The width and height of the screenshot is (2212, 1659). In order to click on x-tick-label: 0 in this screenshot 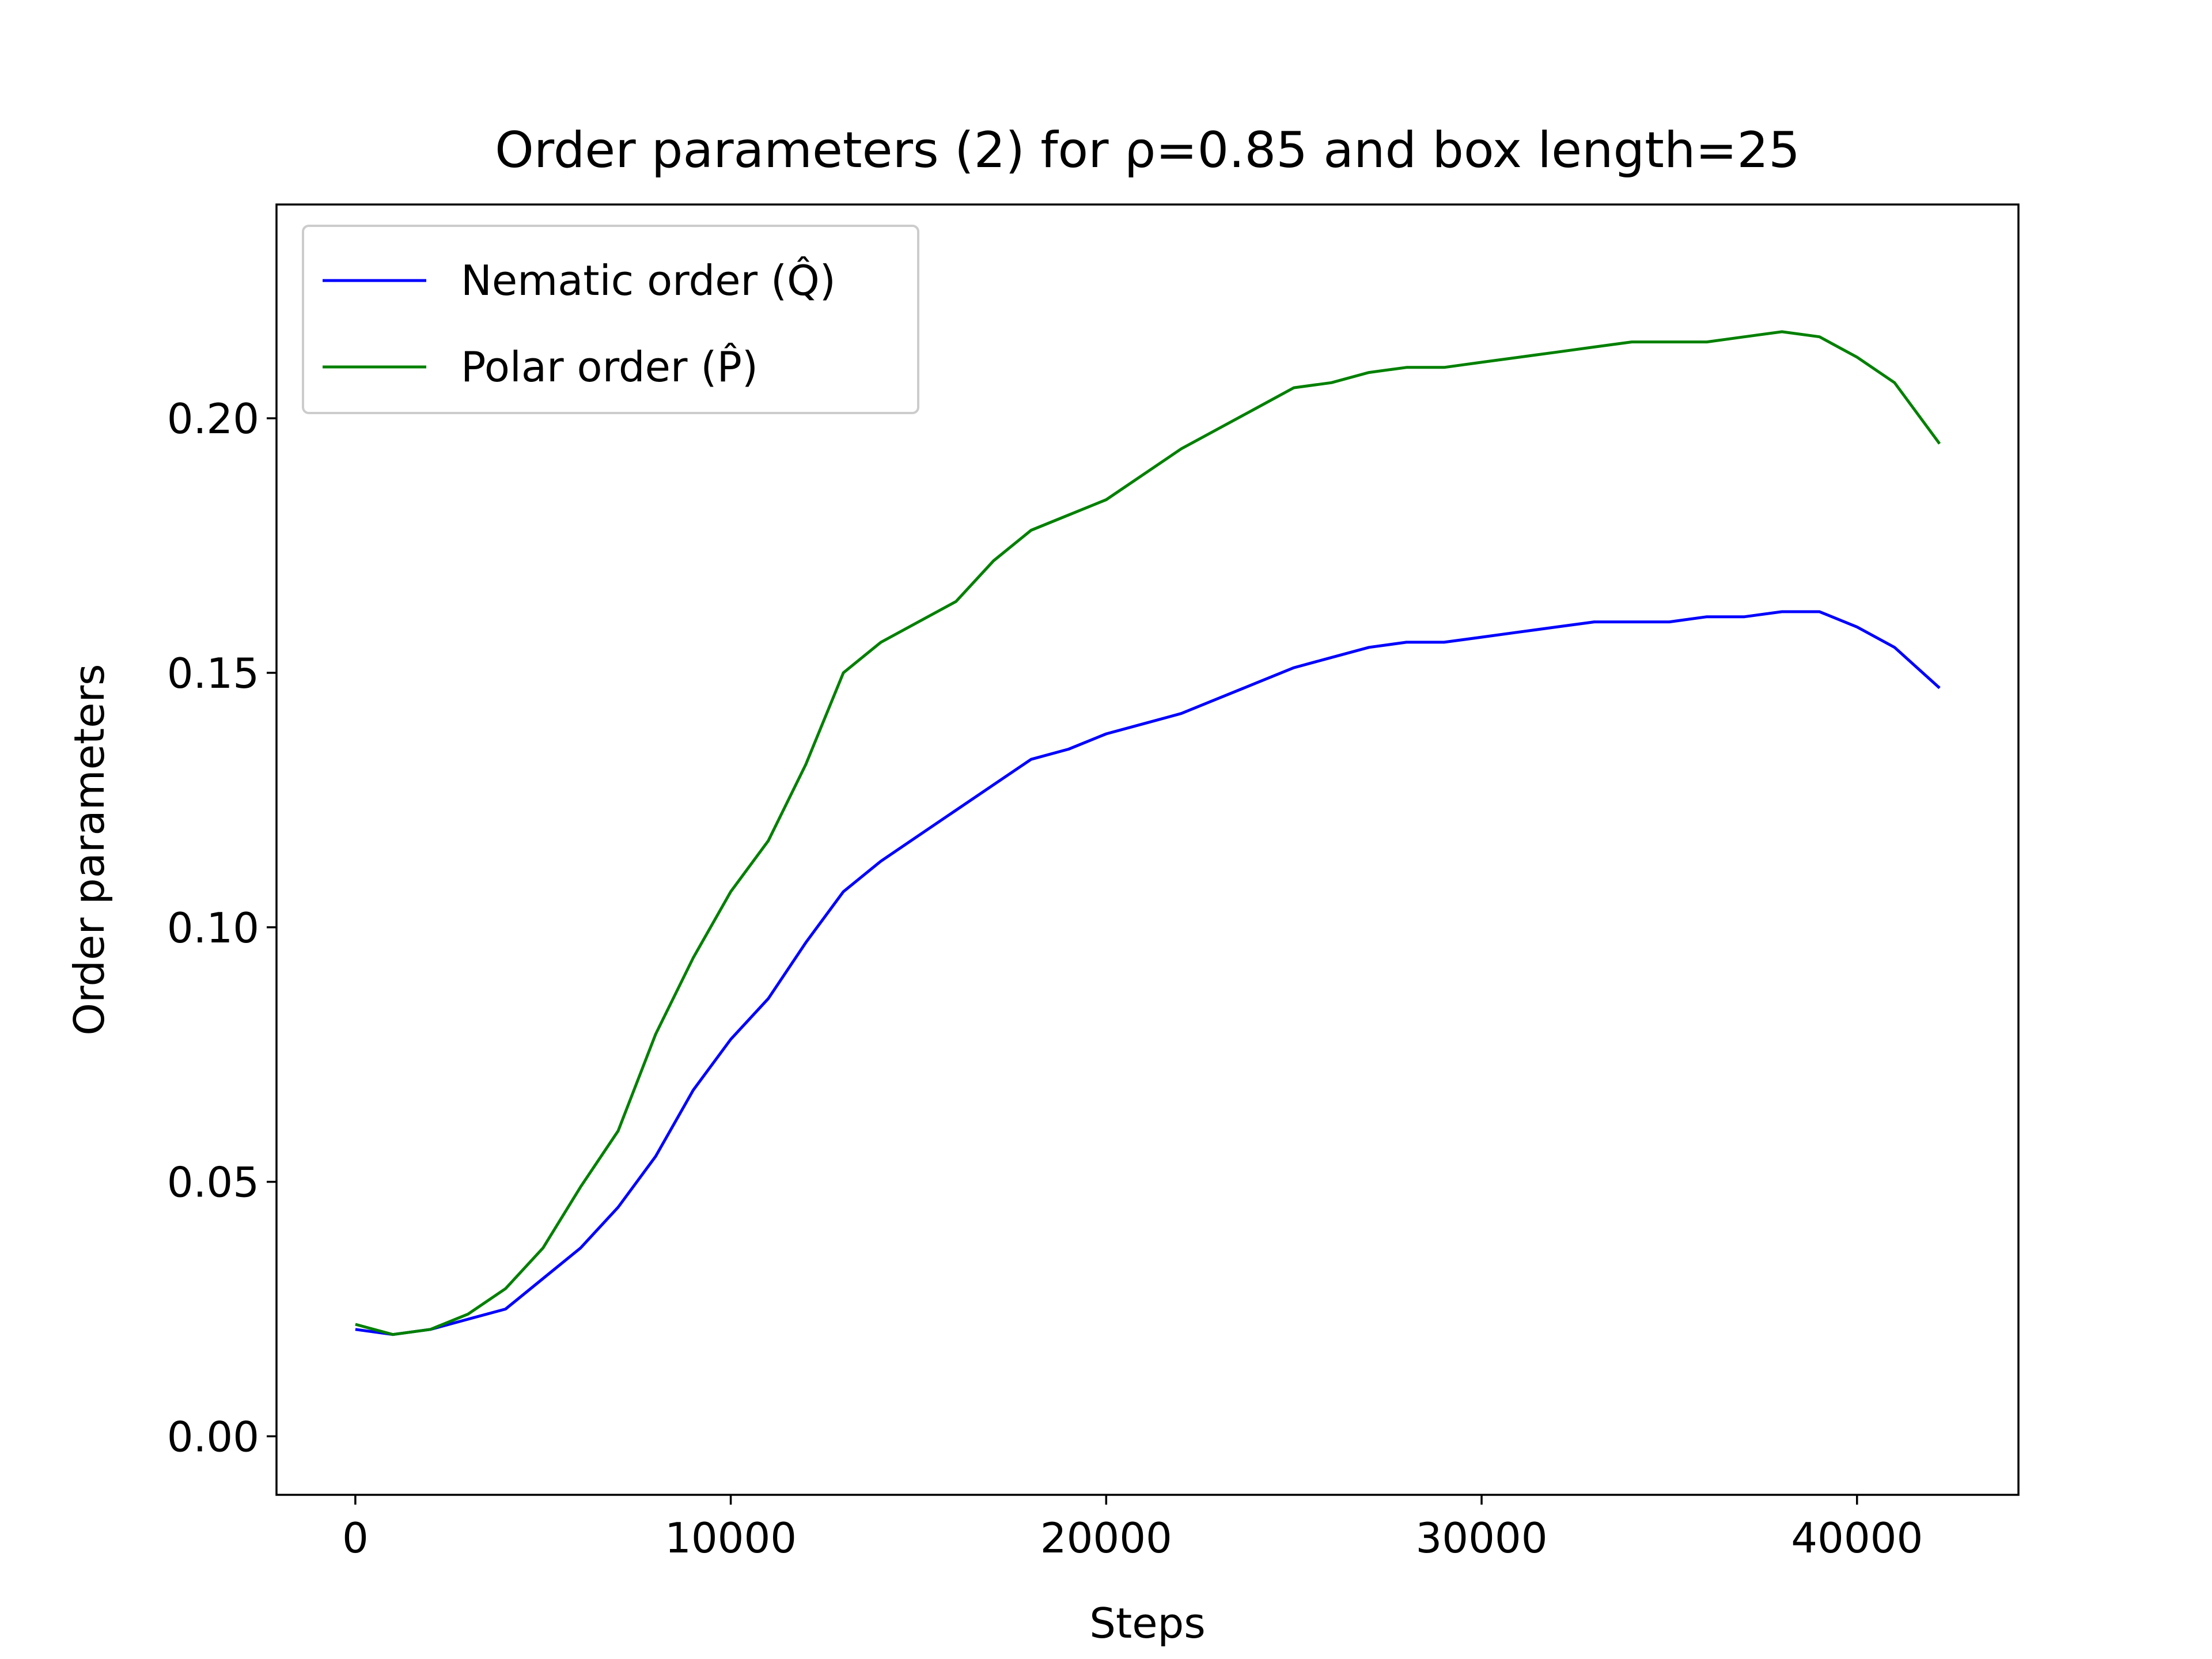, I will do `click(355, 1538)`.